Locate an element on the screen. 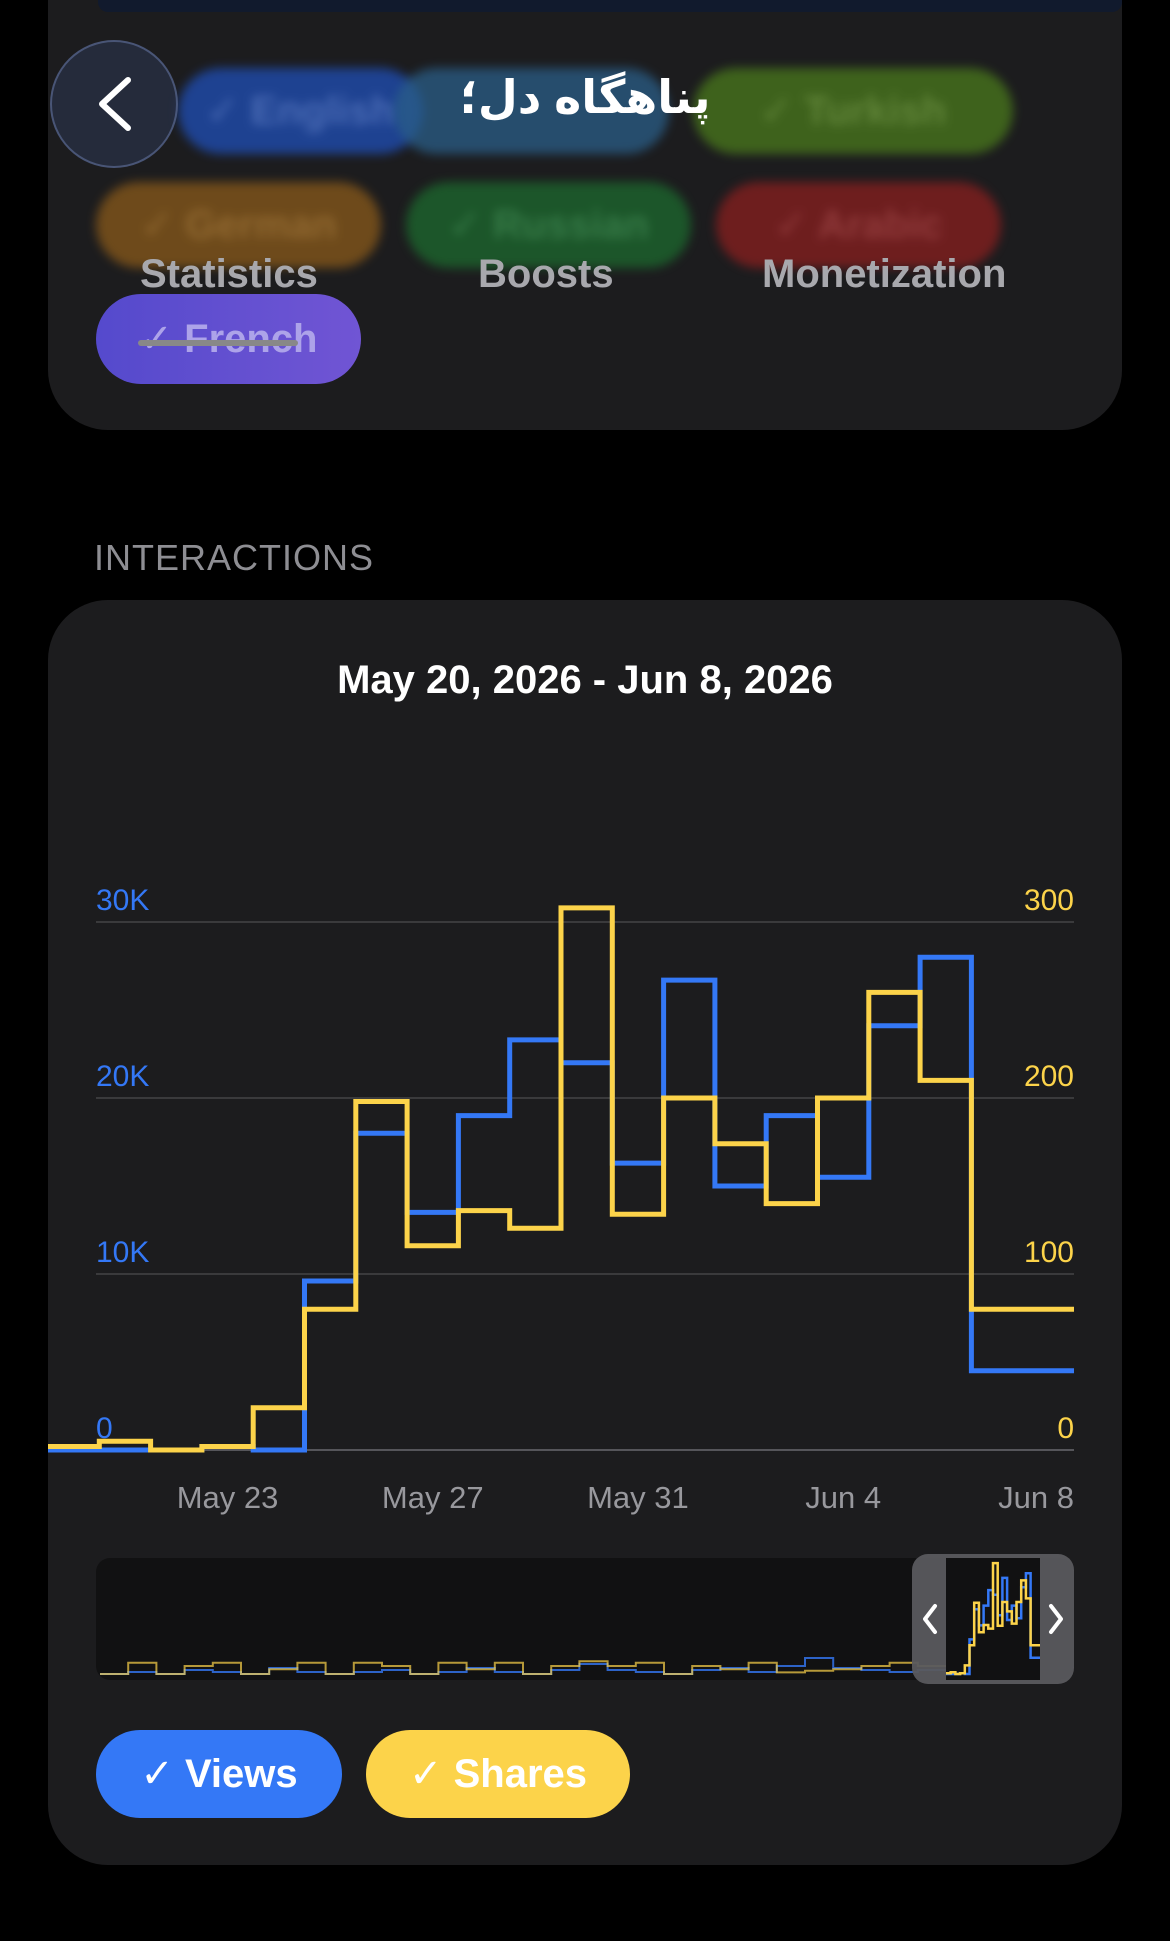 This screenshot has height=1941, width=1170. language-chip-russian: ✓ Russian is located at coordinates (548, 225).